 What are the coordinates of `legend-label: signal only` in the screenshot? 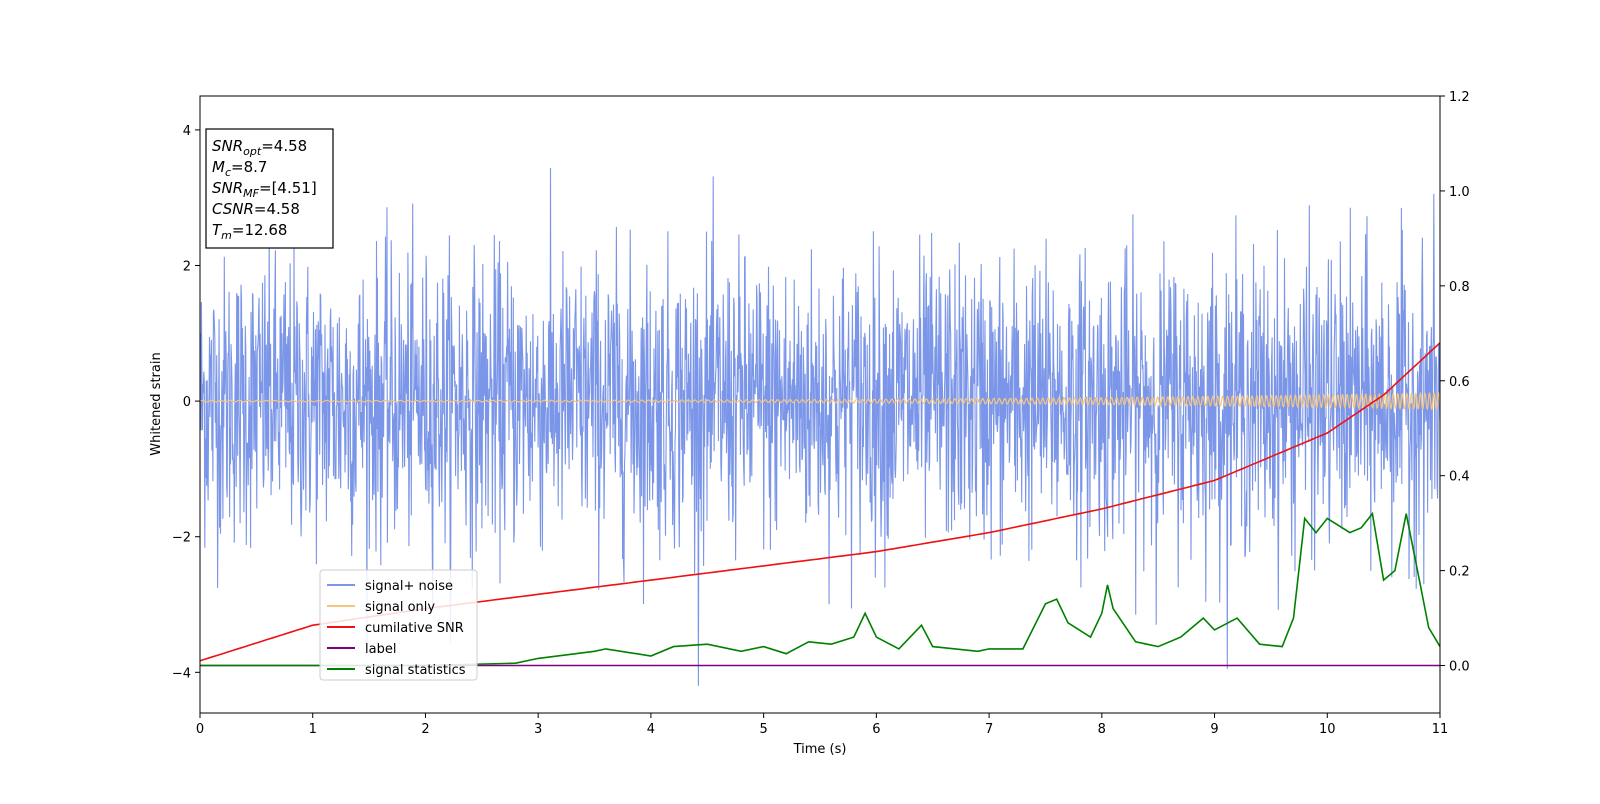 It's located at (400, 607).